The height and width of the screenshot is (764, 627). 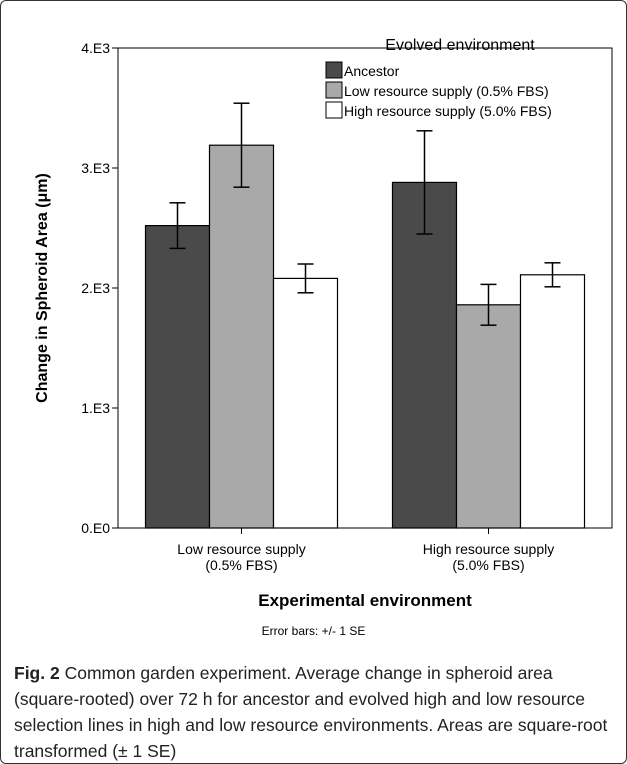 What do you see at coordinates (489, 557) in the screenshot?
I see `x-tick-label: High resource supply (5.0% FBS)` at bounding box center [489, 557].